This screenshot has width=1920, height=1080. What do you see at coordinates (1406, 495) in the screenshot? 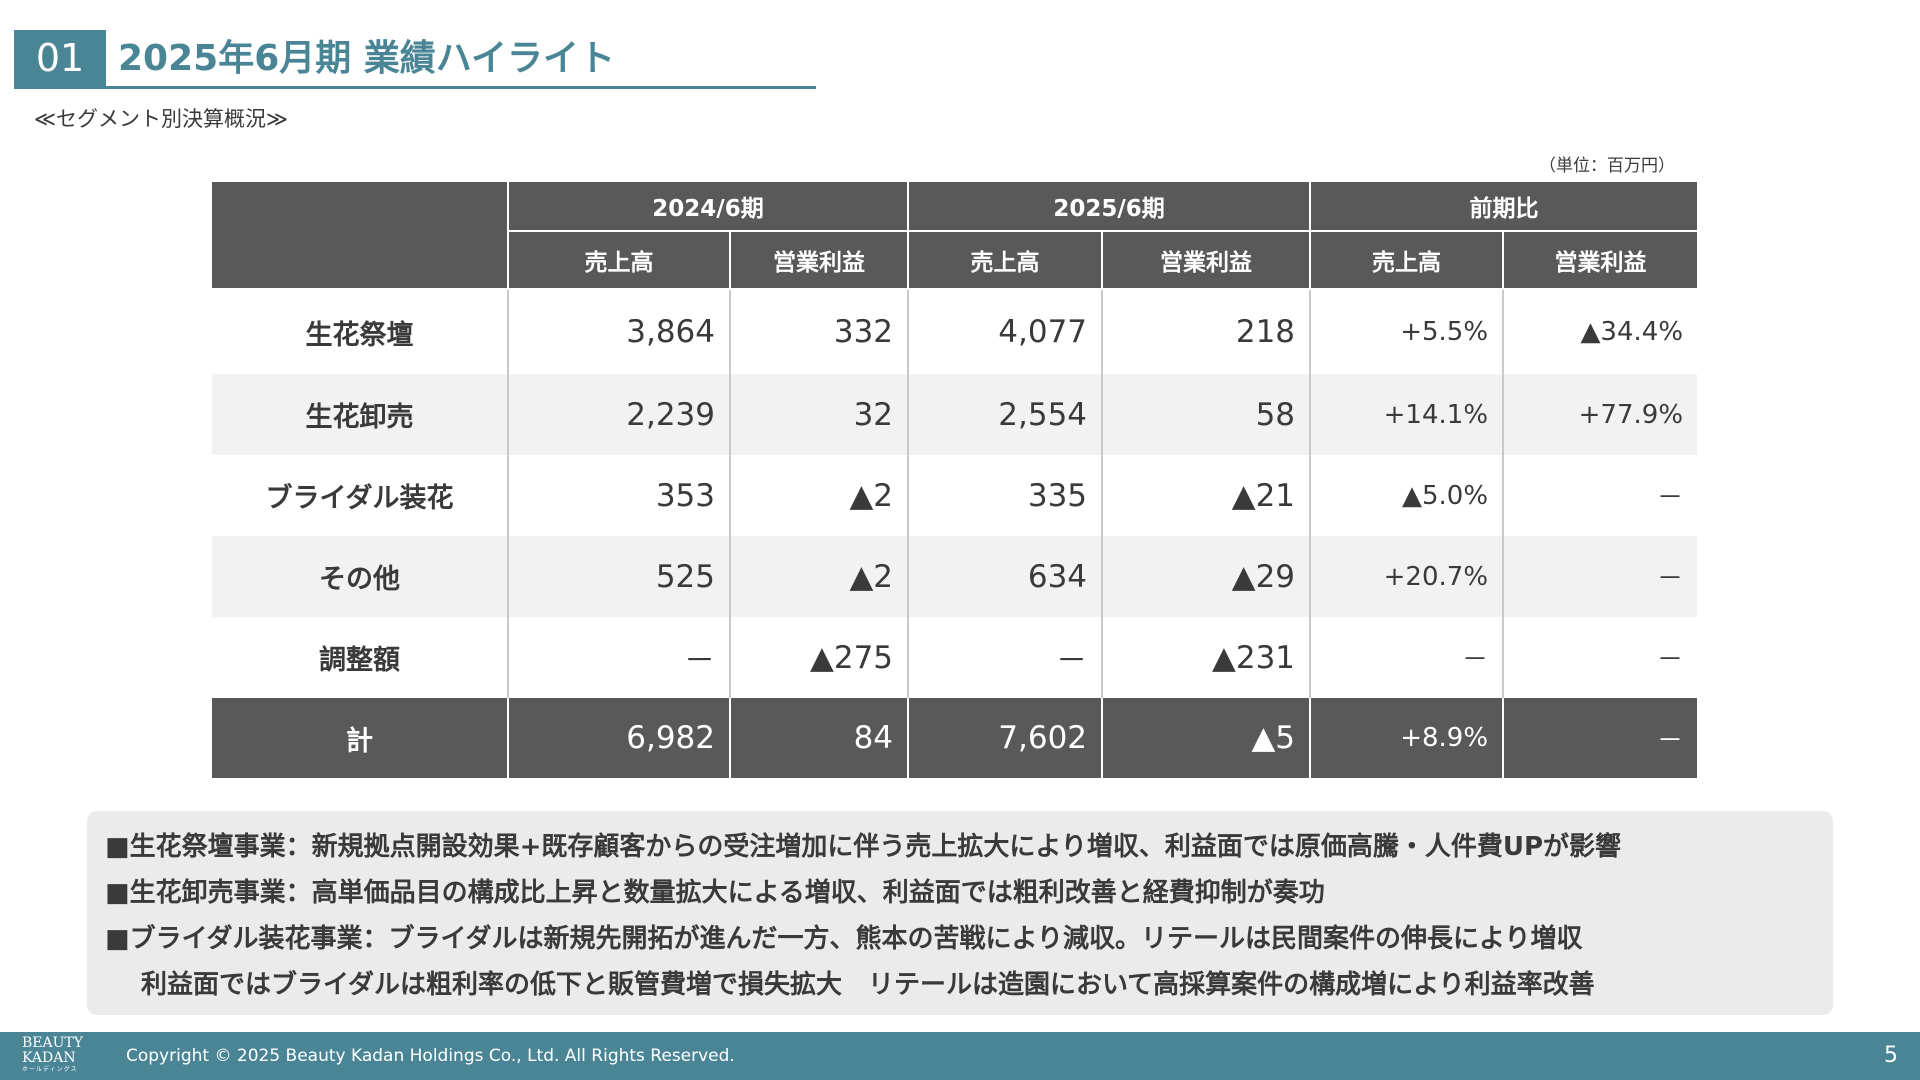
I see `table-cell: ▲5.0%` at bounding box center [1406, 495].